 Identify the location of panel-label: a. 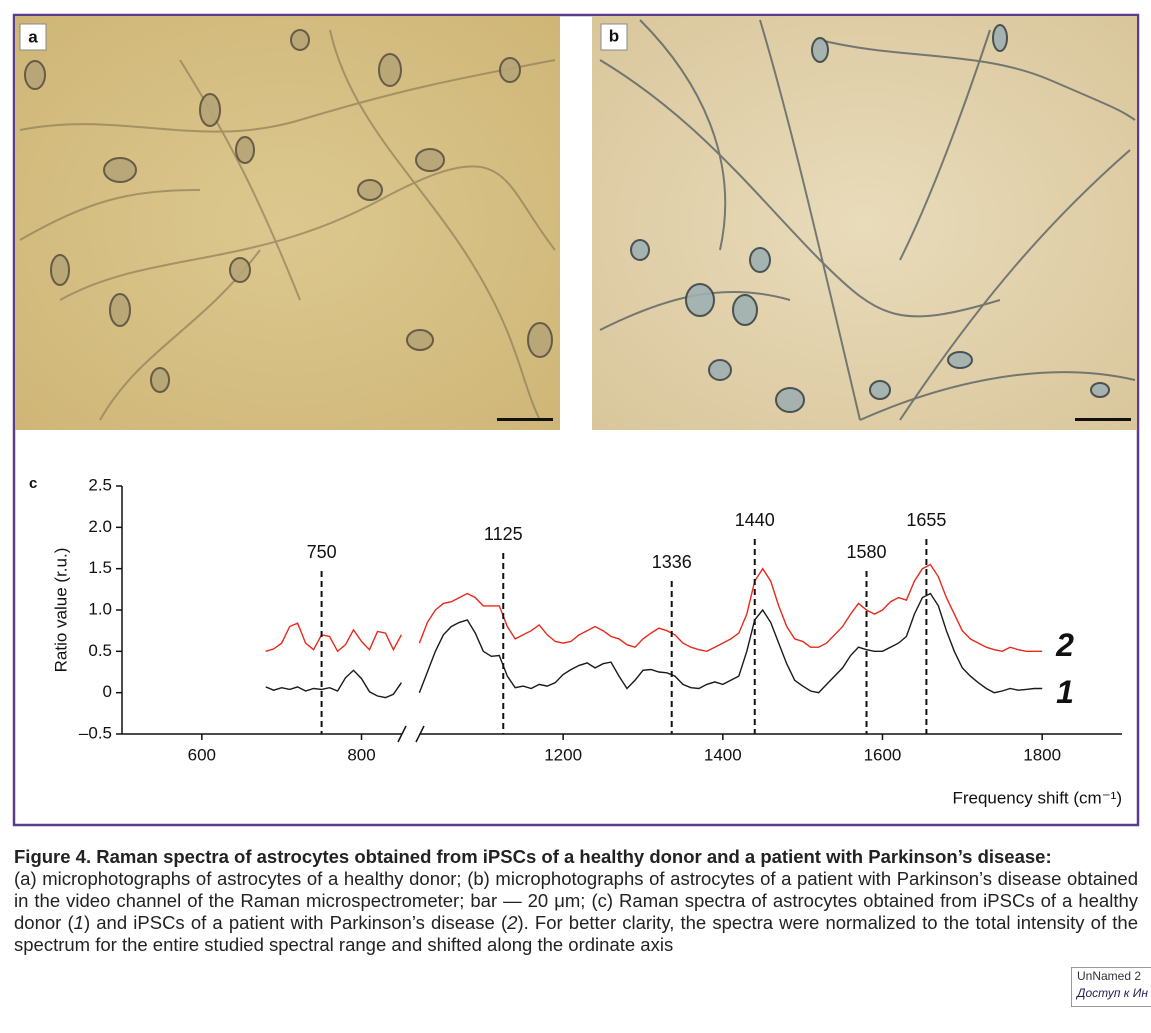
(33, 36).